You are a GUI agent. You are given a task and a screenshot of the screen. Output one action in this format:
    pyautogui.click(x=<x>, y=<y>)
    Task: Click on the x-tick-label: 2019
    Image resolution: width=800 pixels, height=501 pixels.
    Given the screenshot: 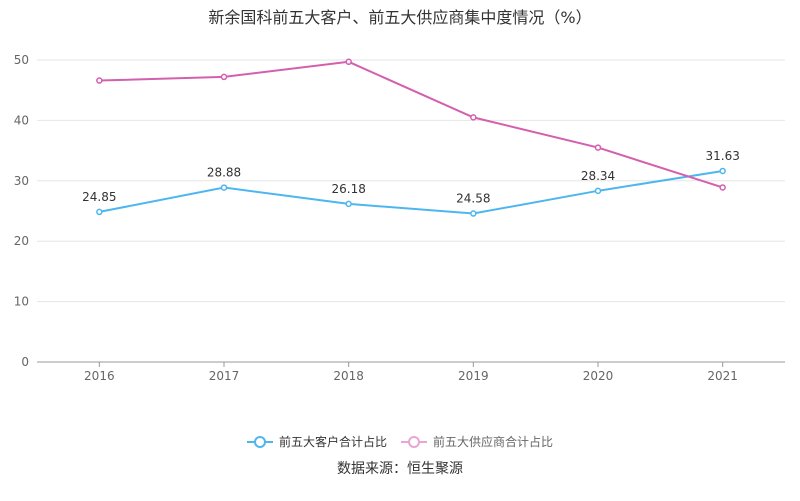 What is the action you would take?
    pyautogui.click(x=473, y=376)
    